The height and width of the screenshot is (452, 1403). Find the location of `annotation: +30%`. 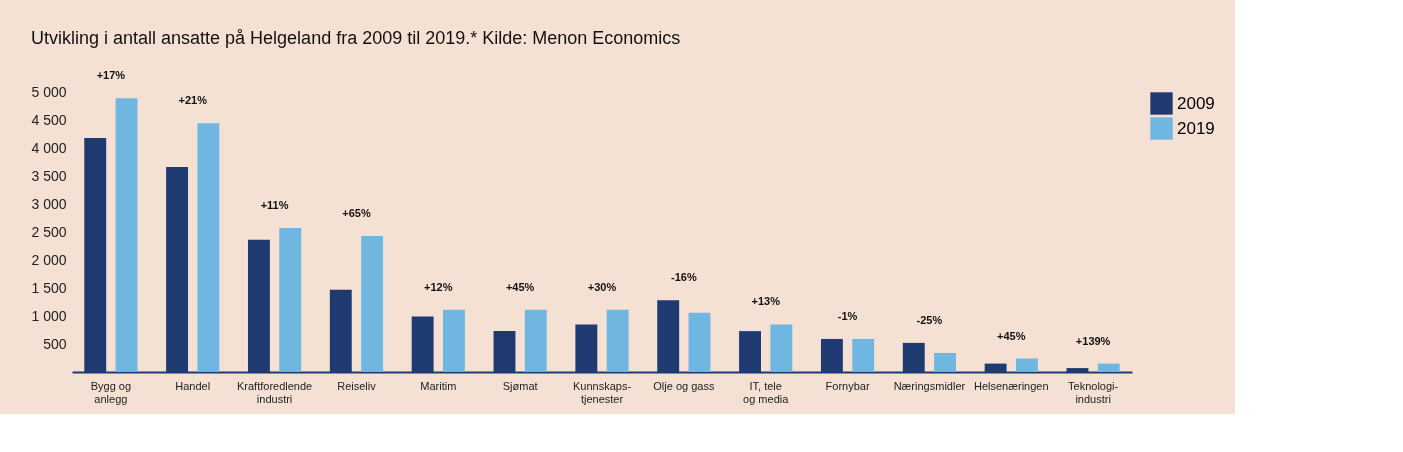

annotation: +30% is located at coordinates (602, 286).